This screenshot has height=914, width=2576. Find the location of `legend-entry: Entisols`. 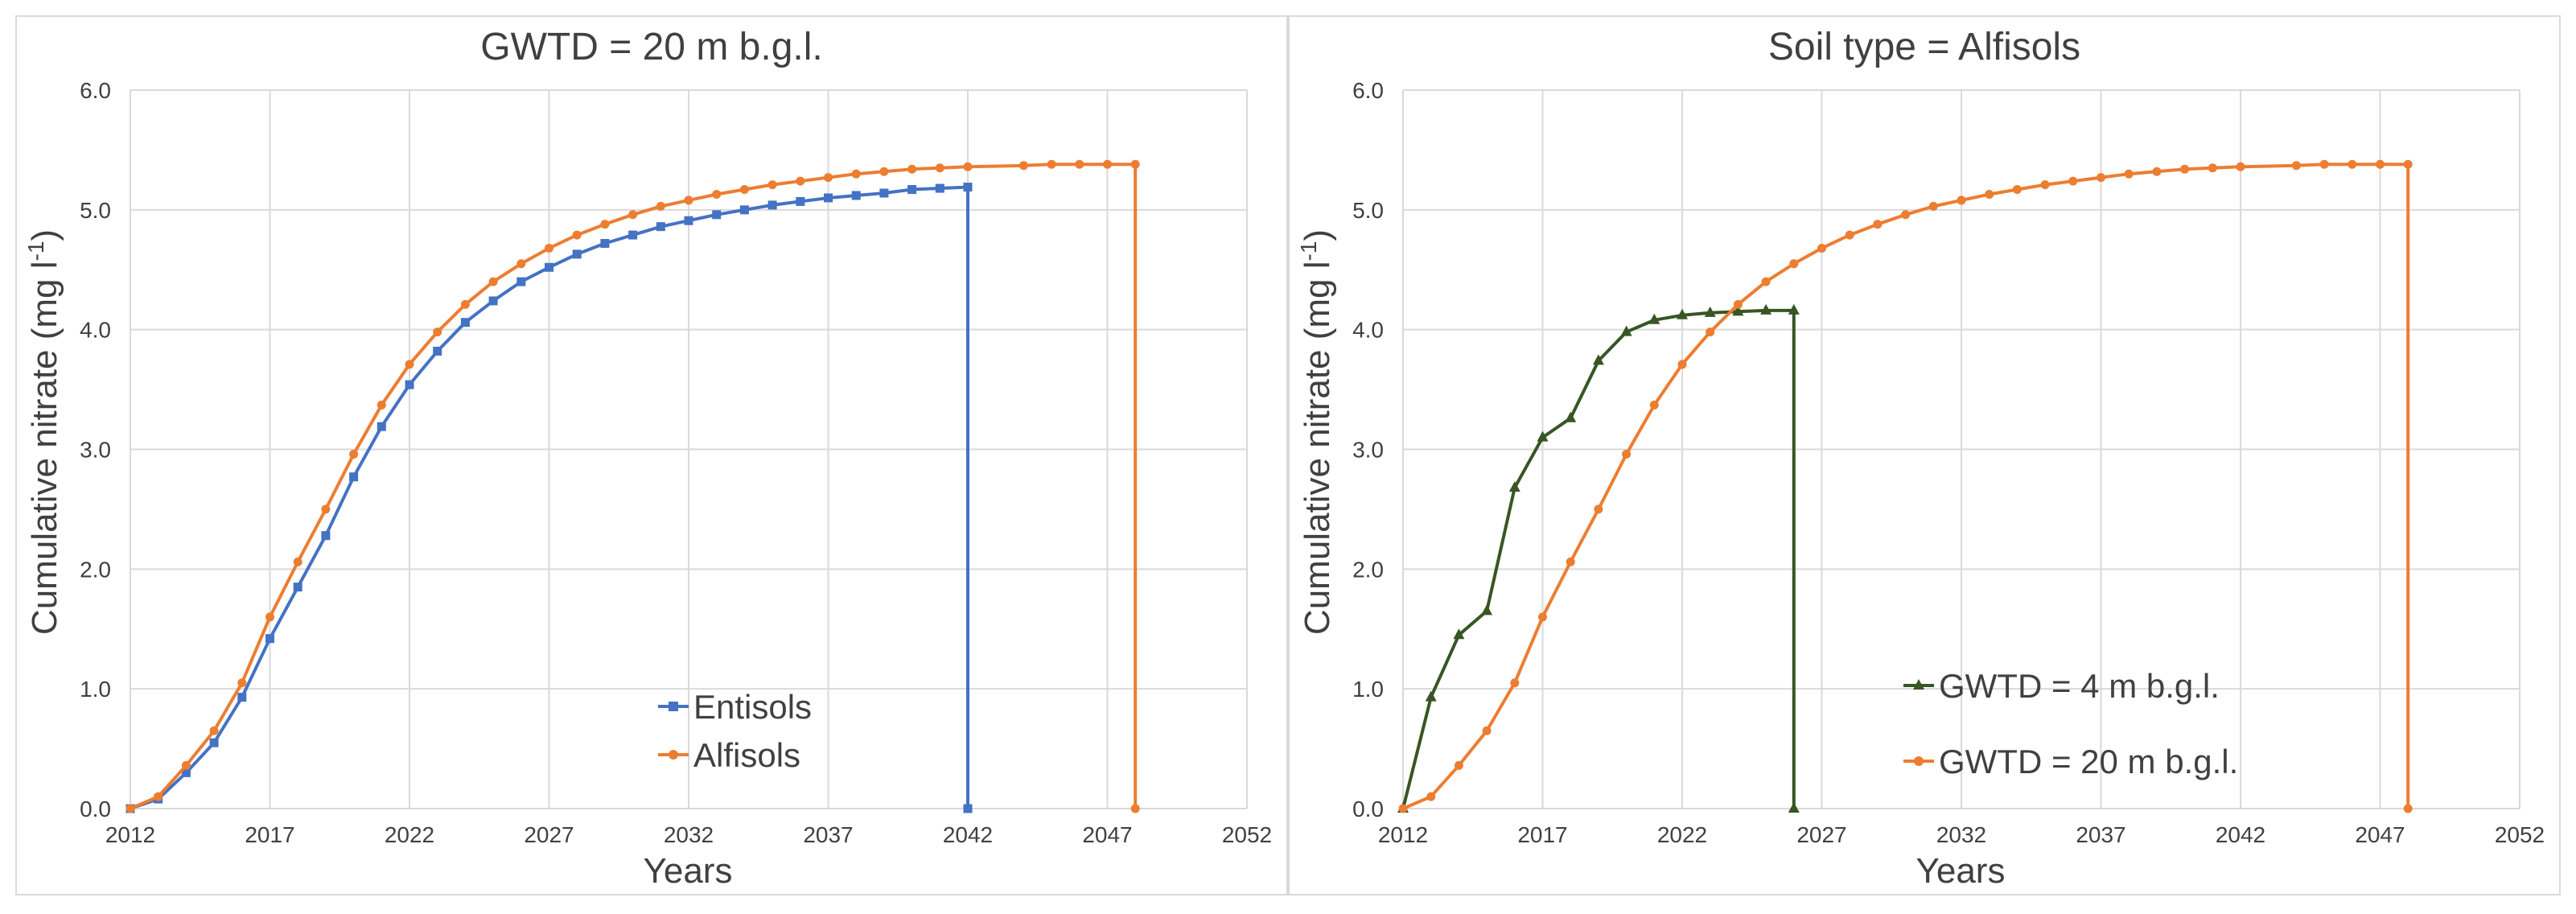

legend-entry: Entisols is located at coordinates (735, 707).